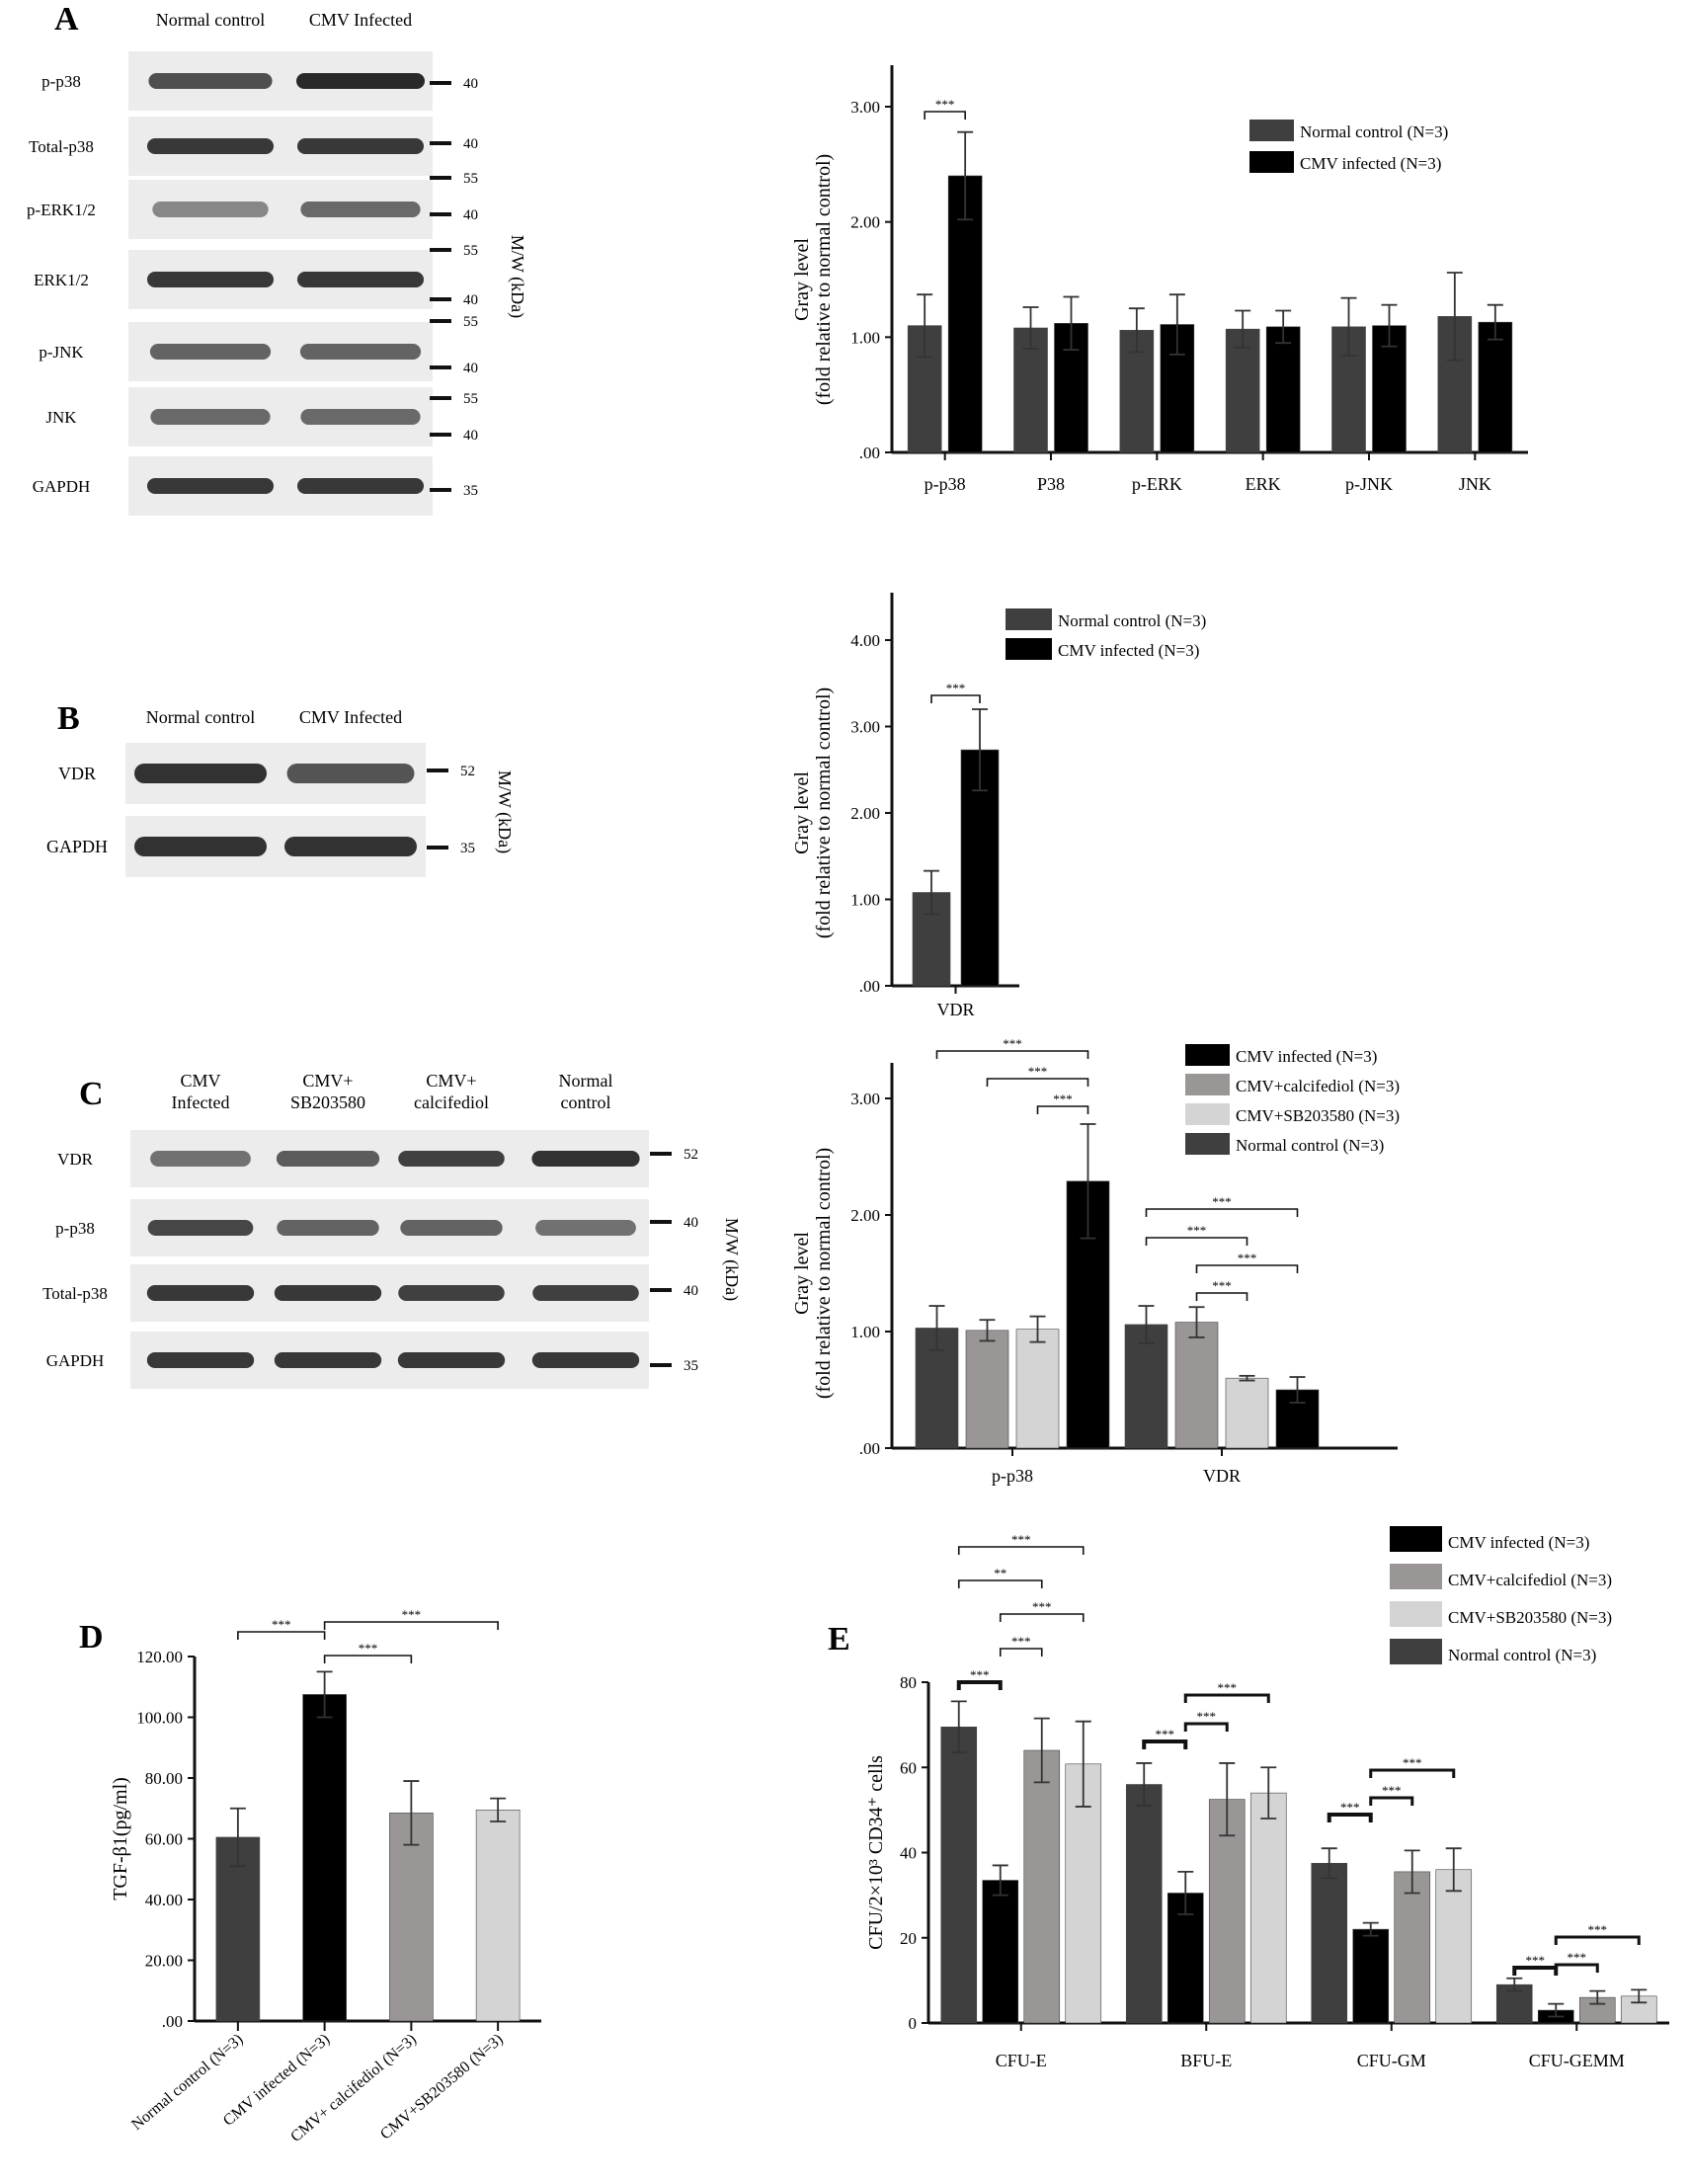  What do you see at coordinates (908, 1938) in the screenshot?
I see `y-tick-label: 20` at bounding box center [908, 1938].